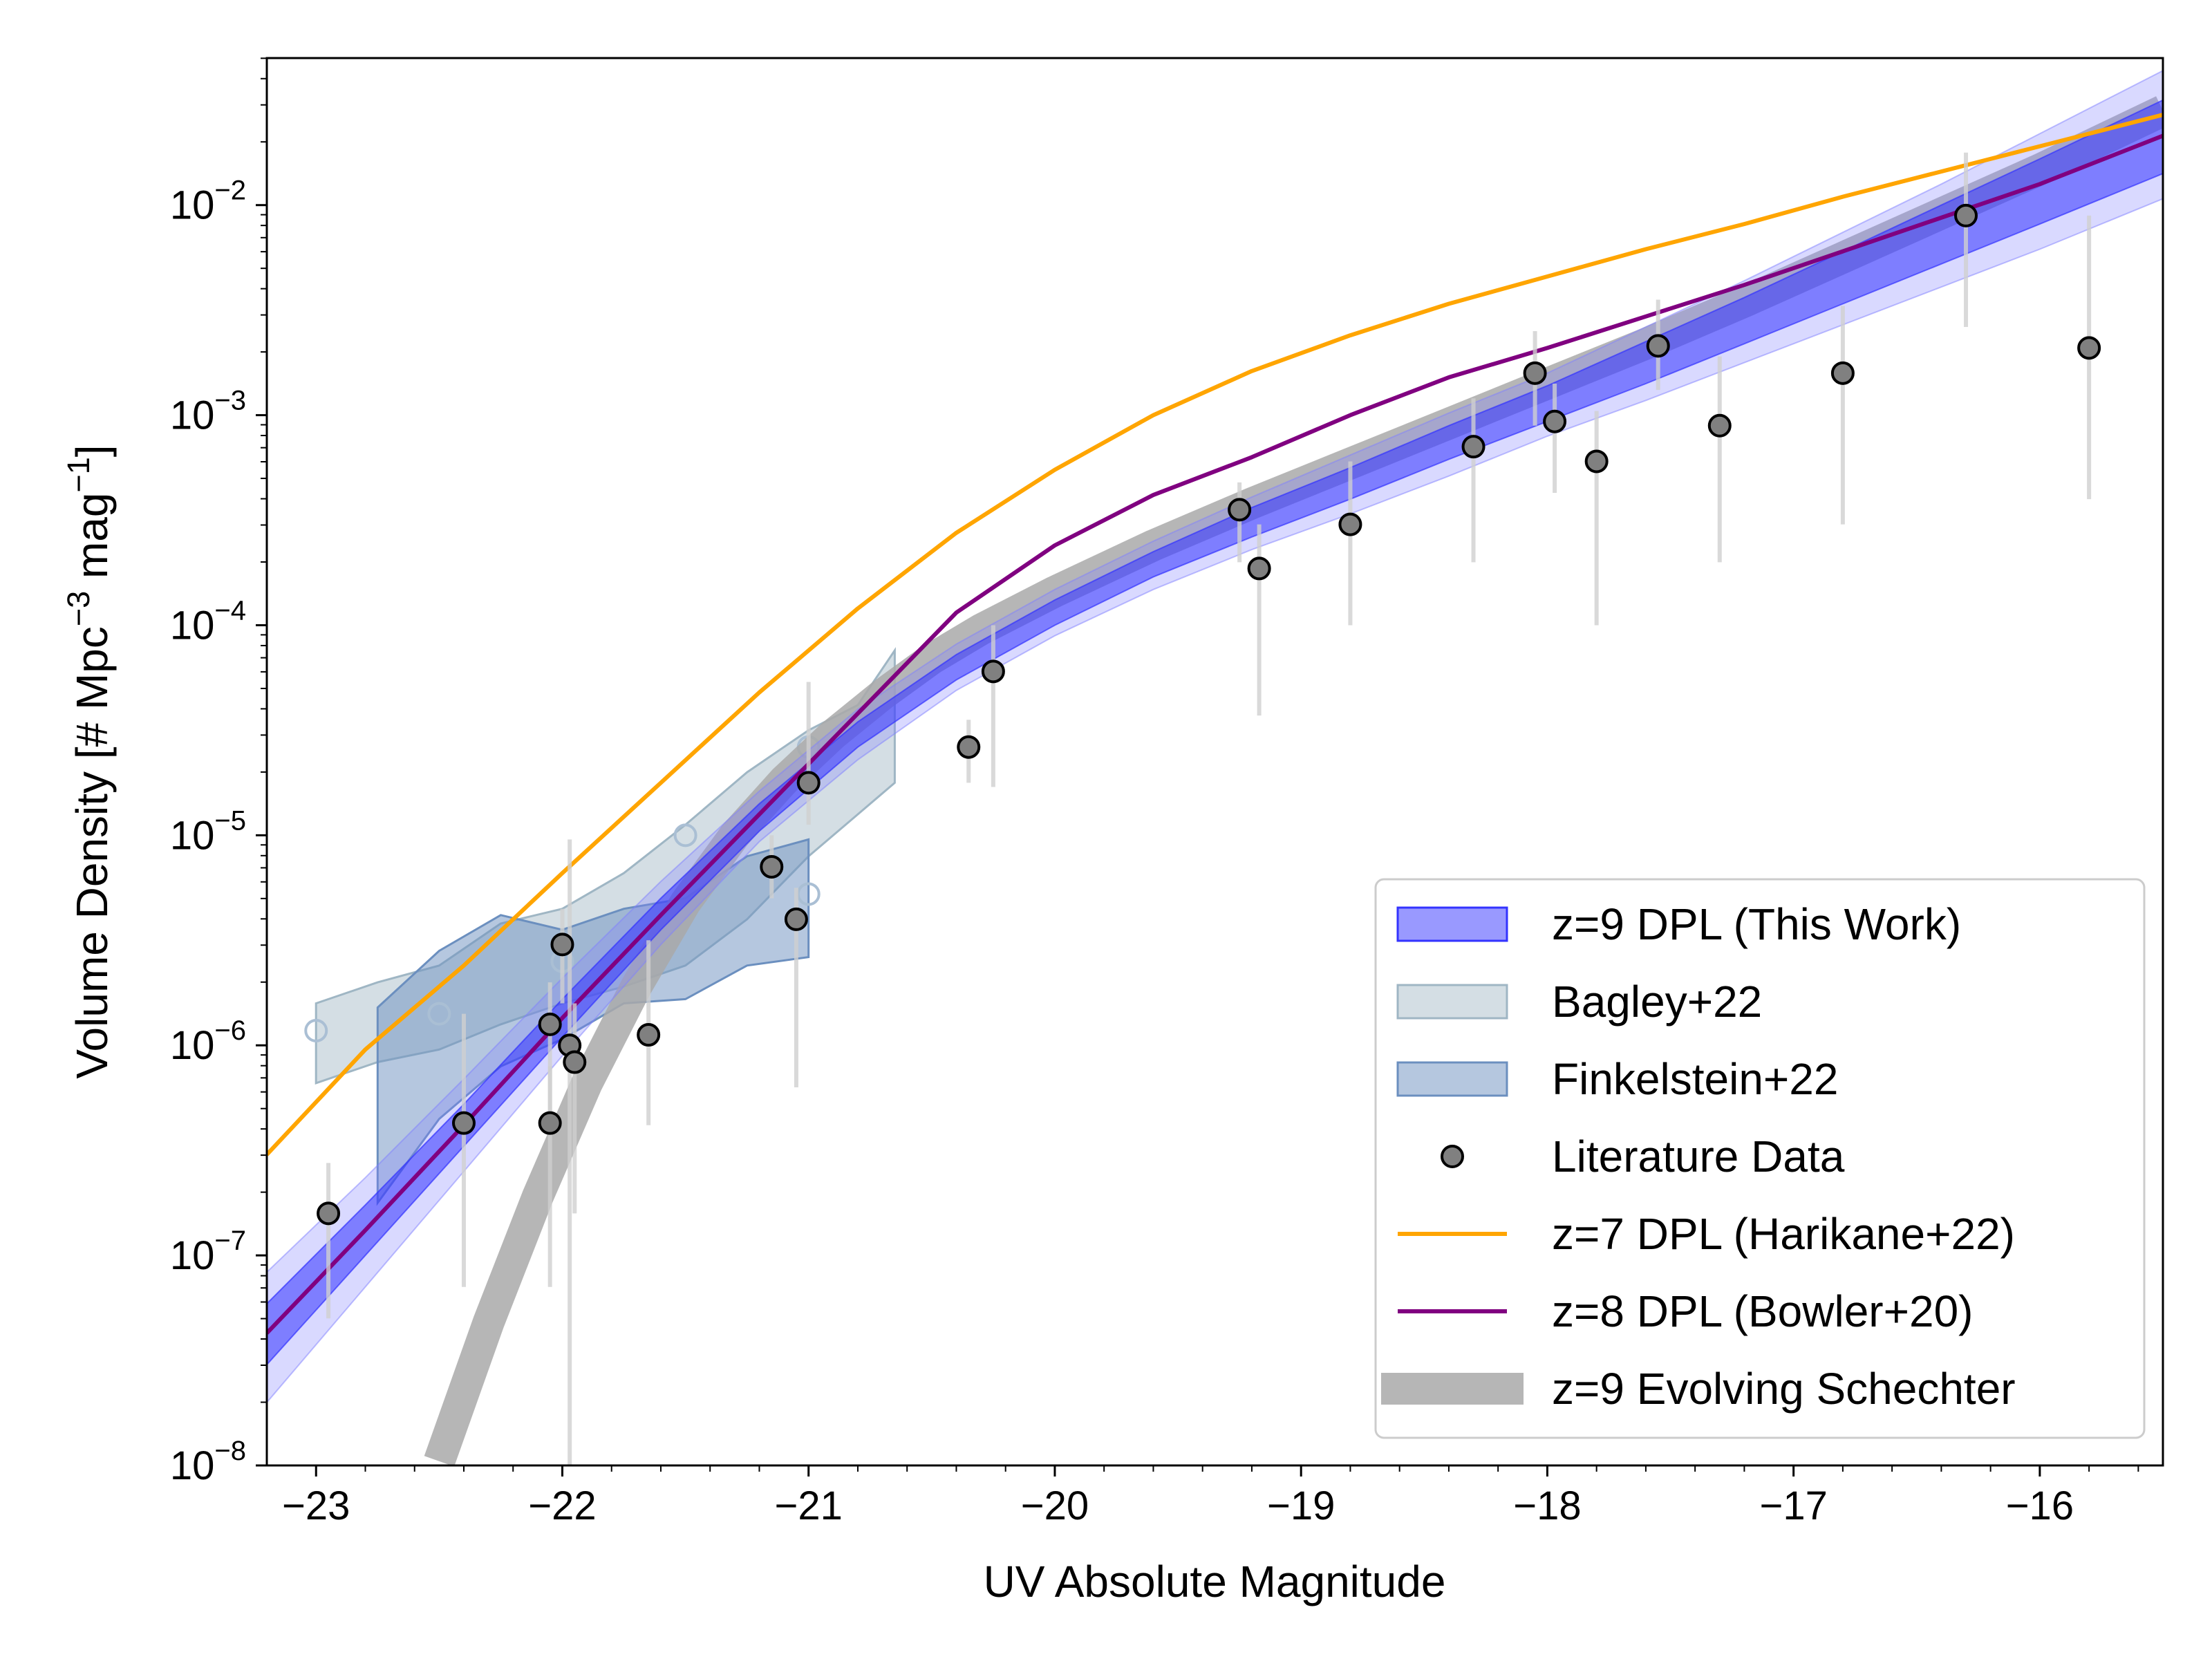 This screenshot has height=1659, width=2212. Describe the element at coordinates (208, 412) in the screenshot. I see `y-tick-label: 10⁻³` at that location.